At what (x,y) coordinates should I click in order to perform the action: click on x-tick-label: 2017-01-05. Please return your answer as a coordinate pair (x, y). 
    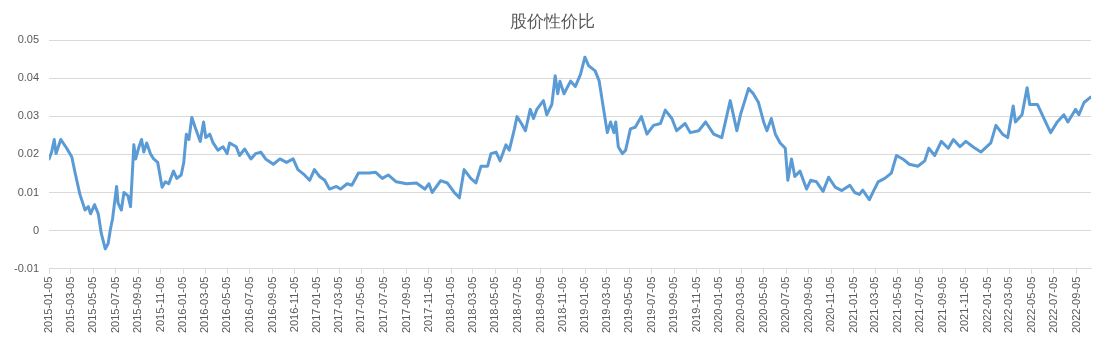
    Looking at the image, I should click on (316, 305).